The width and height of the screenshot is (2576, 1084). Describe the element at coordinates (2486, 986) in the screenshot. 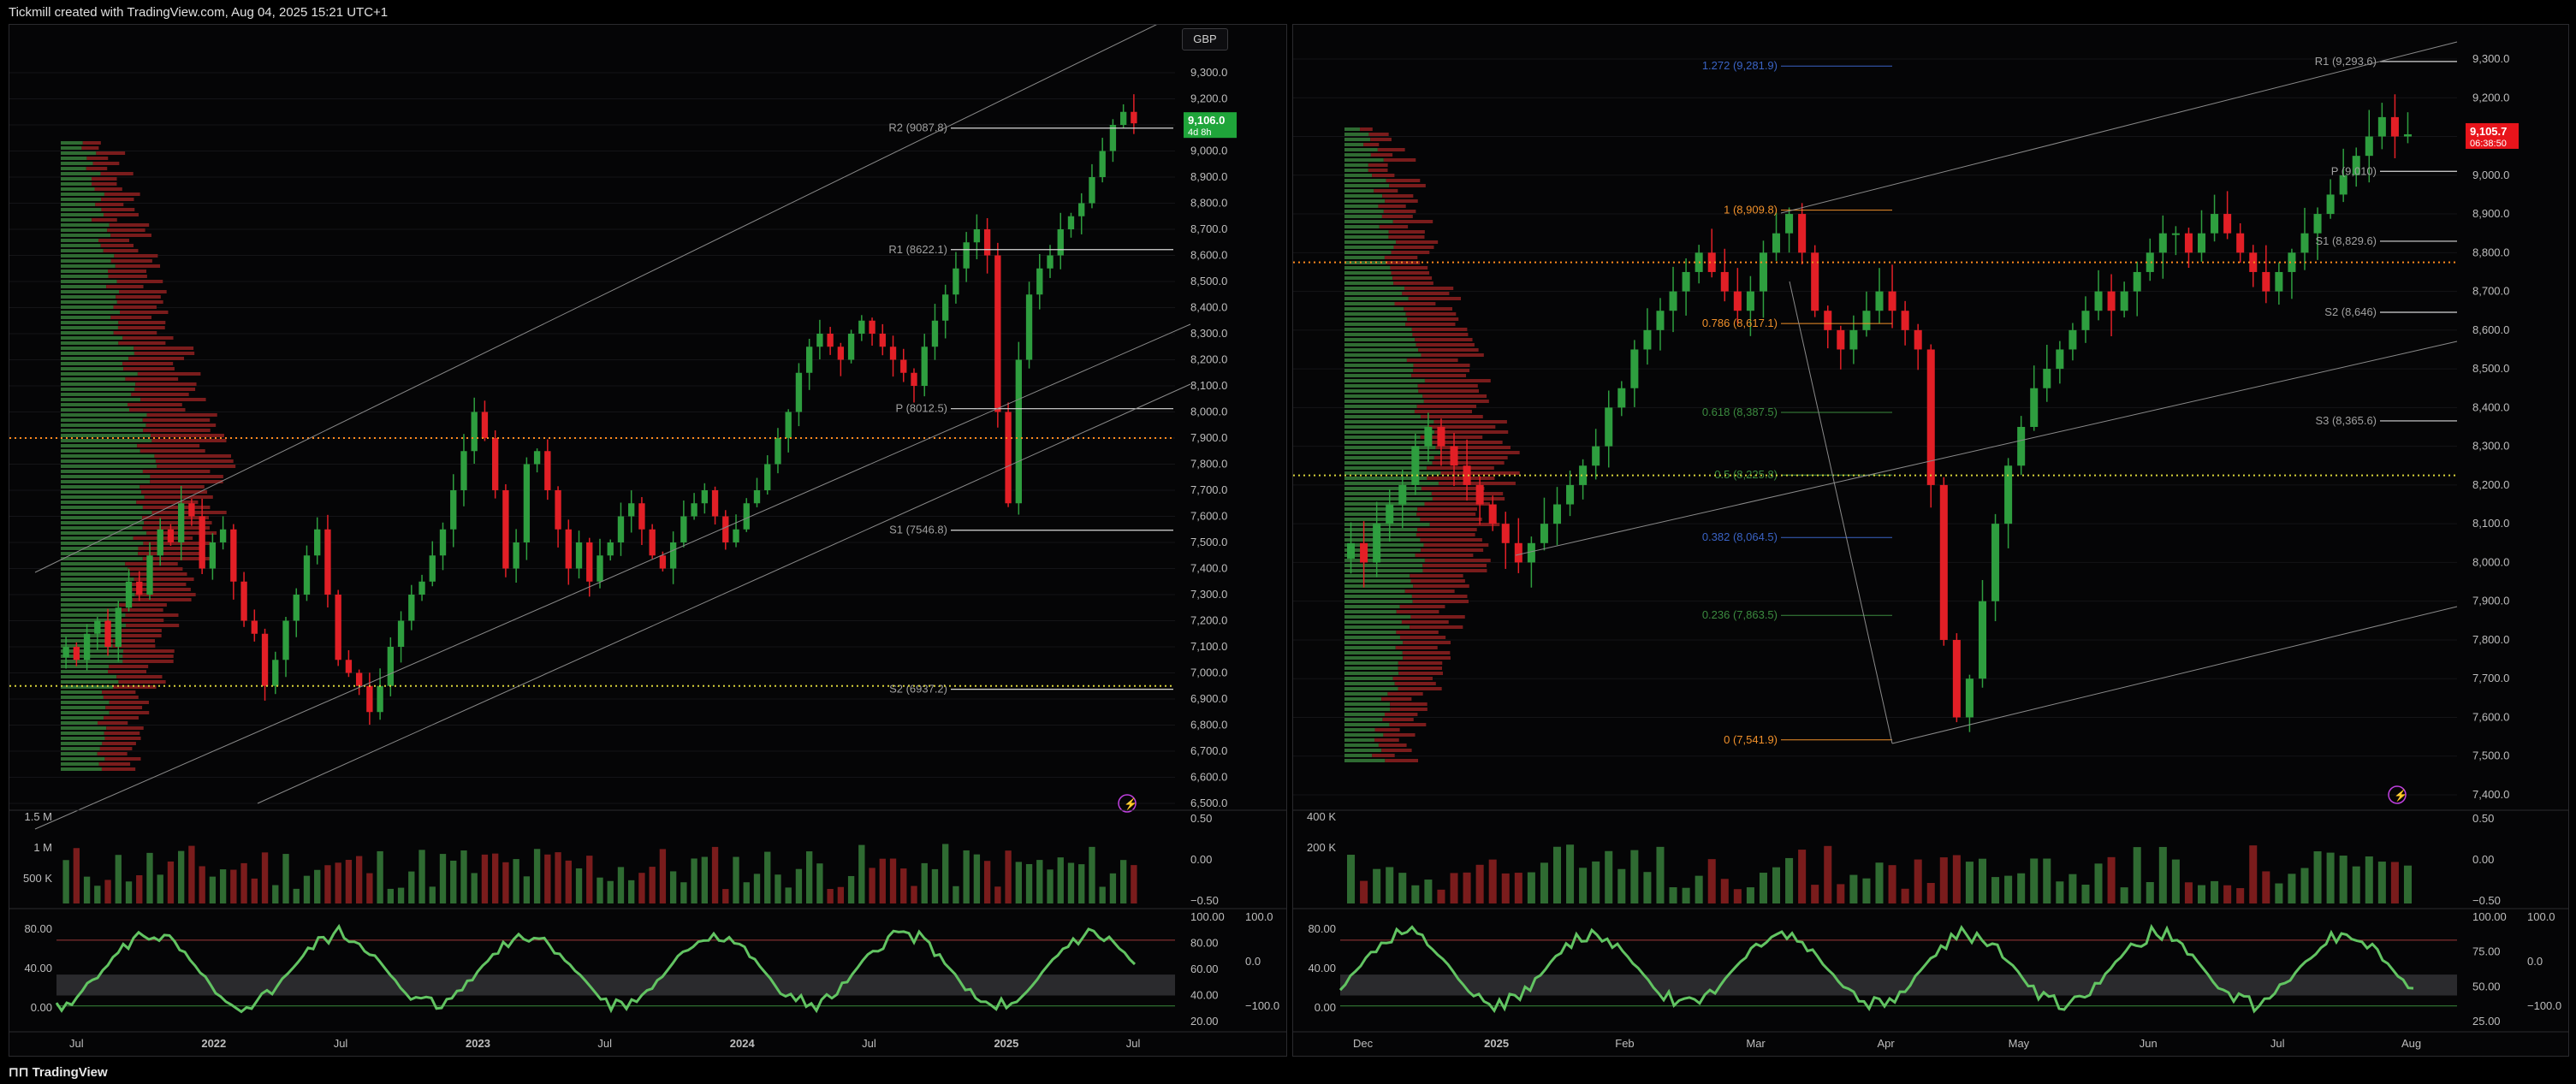

I see `stoch-right-tick-label: 50.00` at that location.